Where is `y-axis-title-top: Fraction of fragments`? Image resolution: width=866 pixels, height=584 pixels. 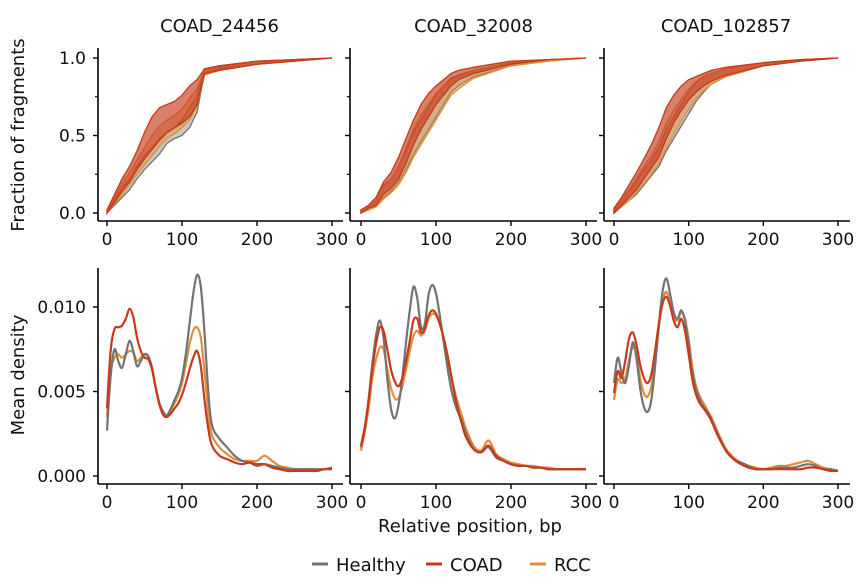 y-axis-title-top: Fraction of fragments is located at coordinates (18, 134).